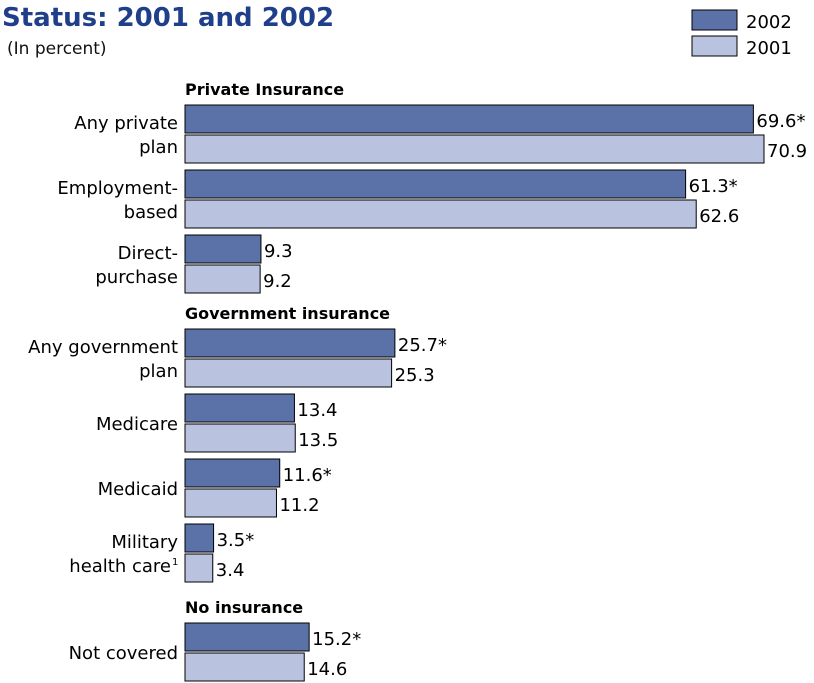 This screenshot has width=814, height=683. Describe the element at coordinates (236, 540) in the screenshot. I see `data-label: 3.5*` at that location.